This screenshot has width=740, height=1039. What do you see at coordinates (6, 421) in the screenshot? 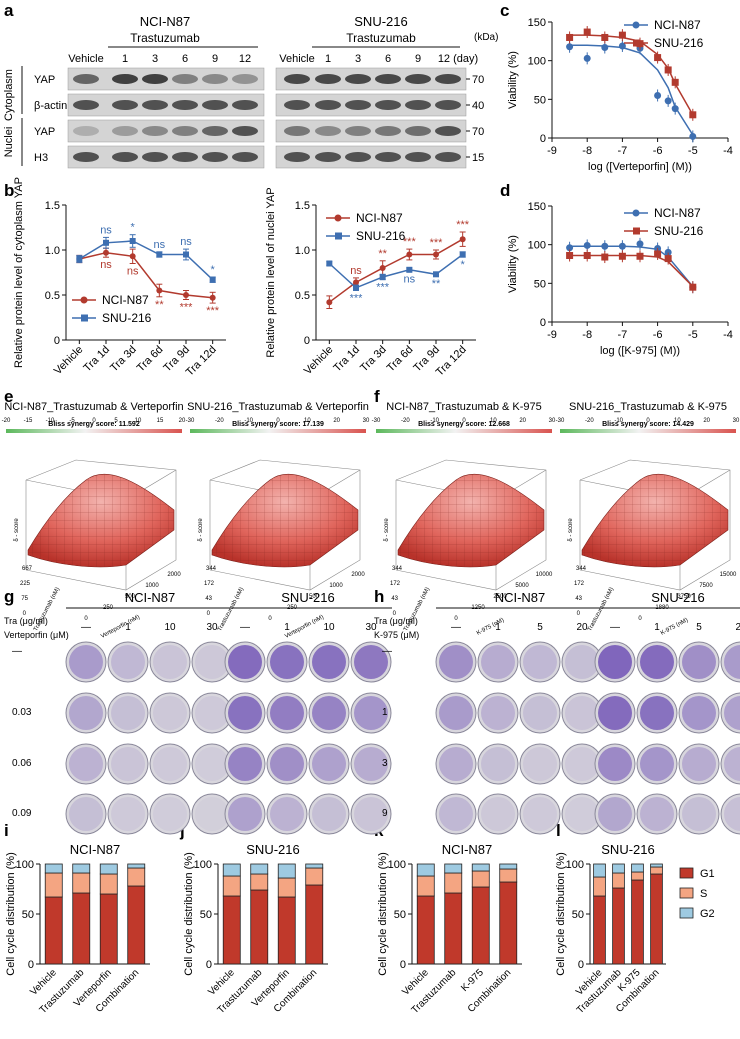
I see `scale-tick-label: -20` at bounding box center [6, 421].